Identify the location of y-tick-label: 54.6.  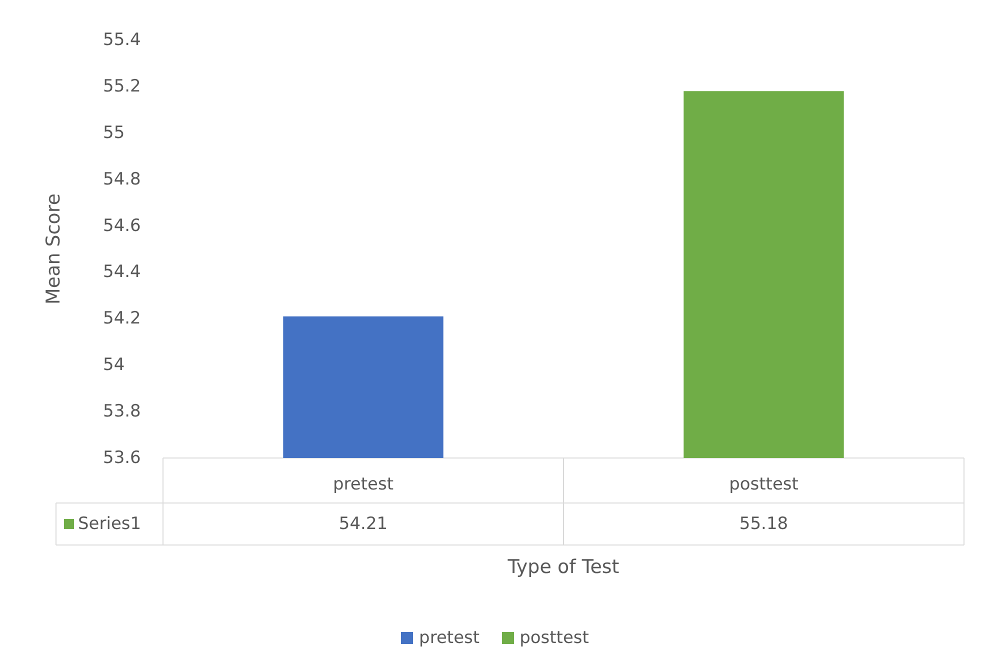
(122, 226).